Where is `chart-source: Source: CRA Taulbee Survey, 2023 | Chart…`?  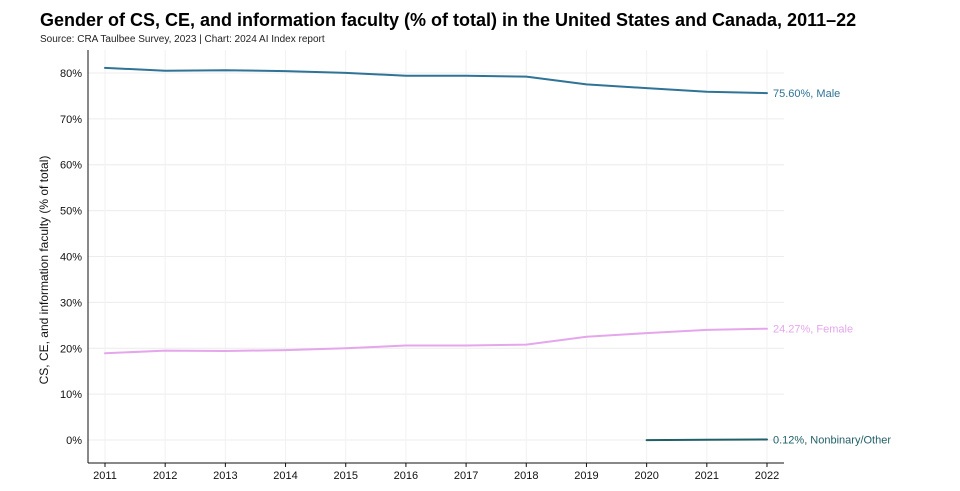
chart-source: Source: CRA Taulbee Survey, 2023 | Chart… is located at coordinates (182, 39).